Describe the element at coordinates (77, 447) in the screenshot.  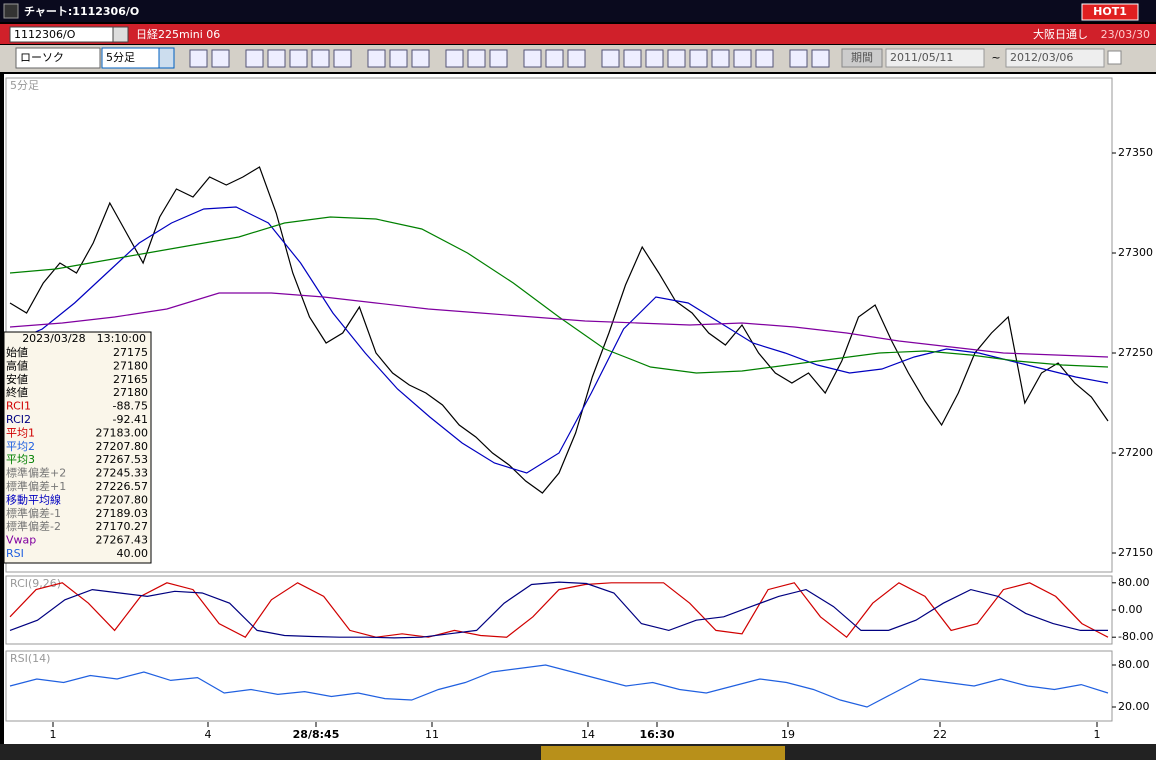
I see `info-panel` at that location.